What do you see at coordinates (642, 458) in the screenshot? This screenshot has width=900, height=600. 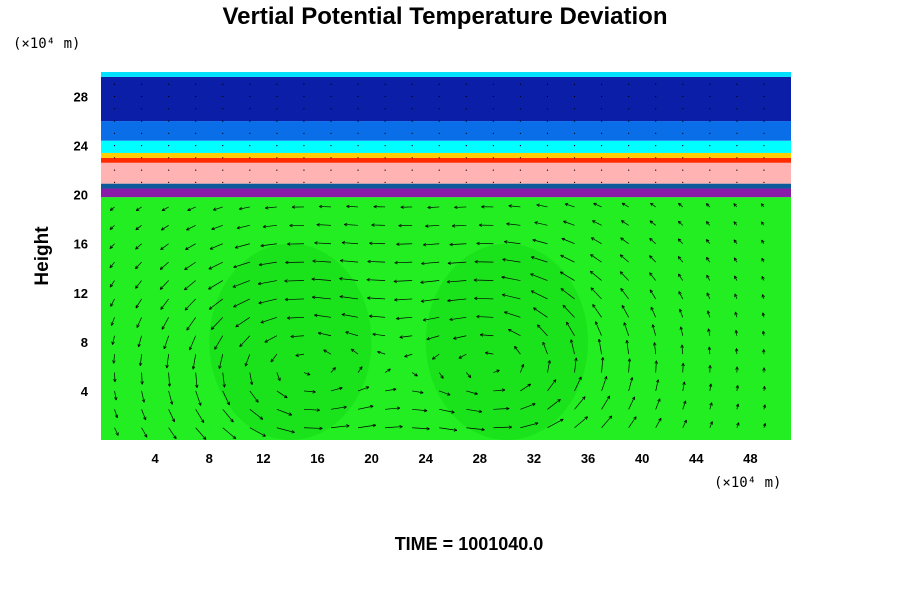 I see `x-tick-label: 40` at bounding box center [642, 458].